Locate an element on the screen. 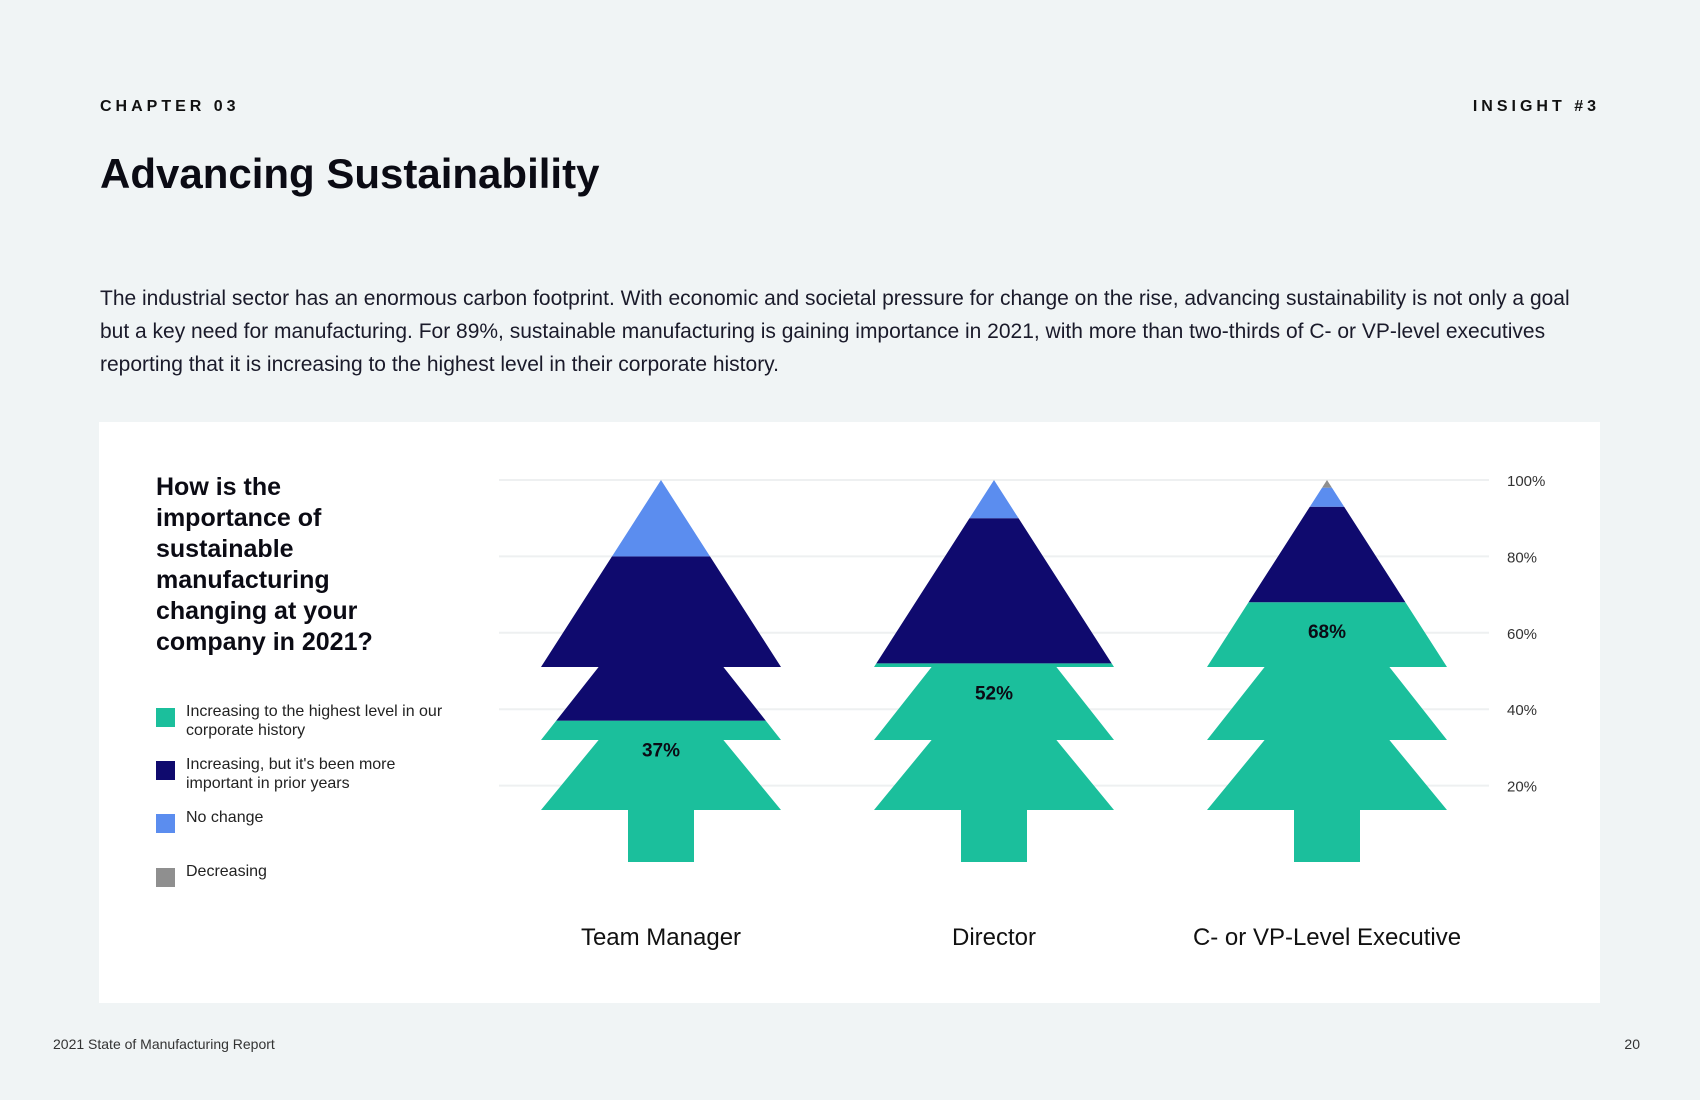  legend-swatch-no-change is located at coordinates (165, 823).